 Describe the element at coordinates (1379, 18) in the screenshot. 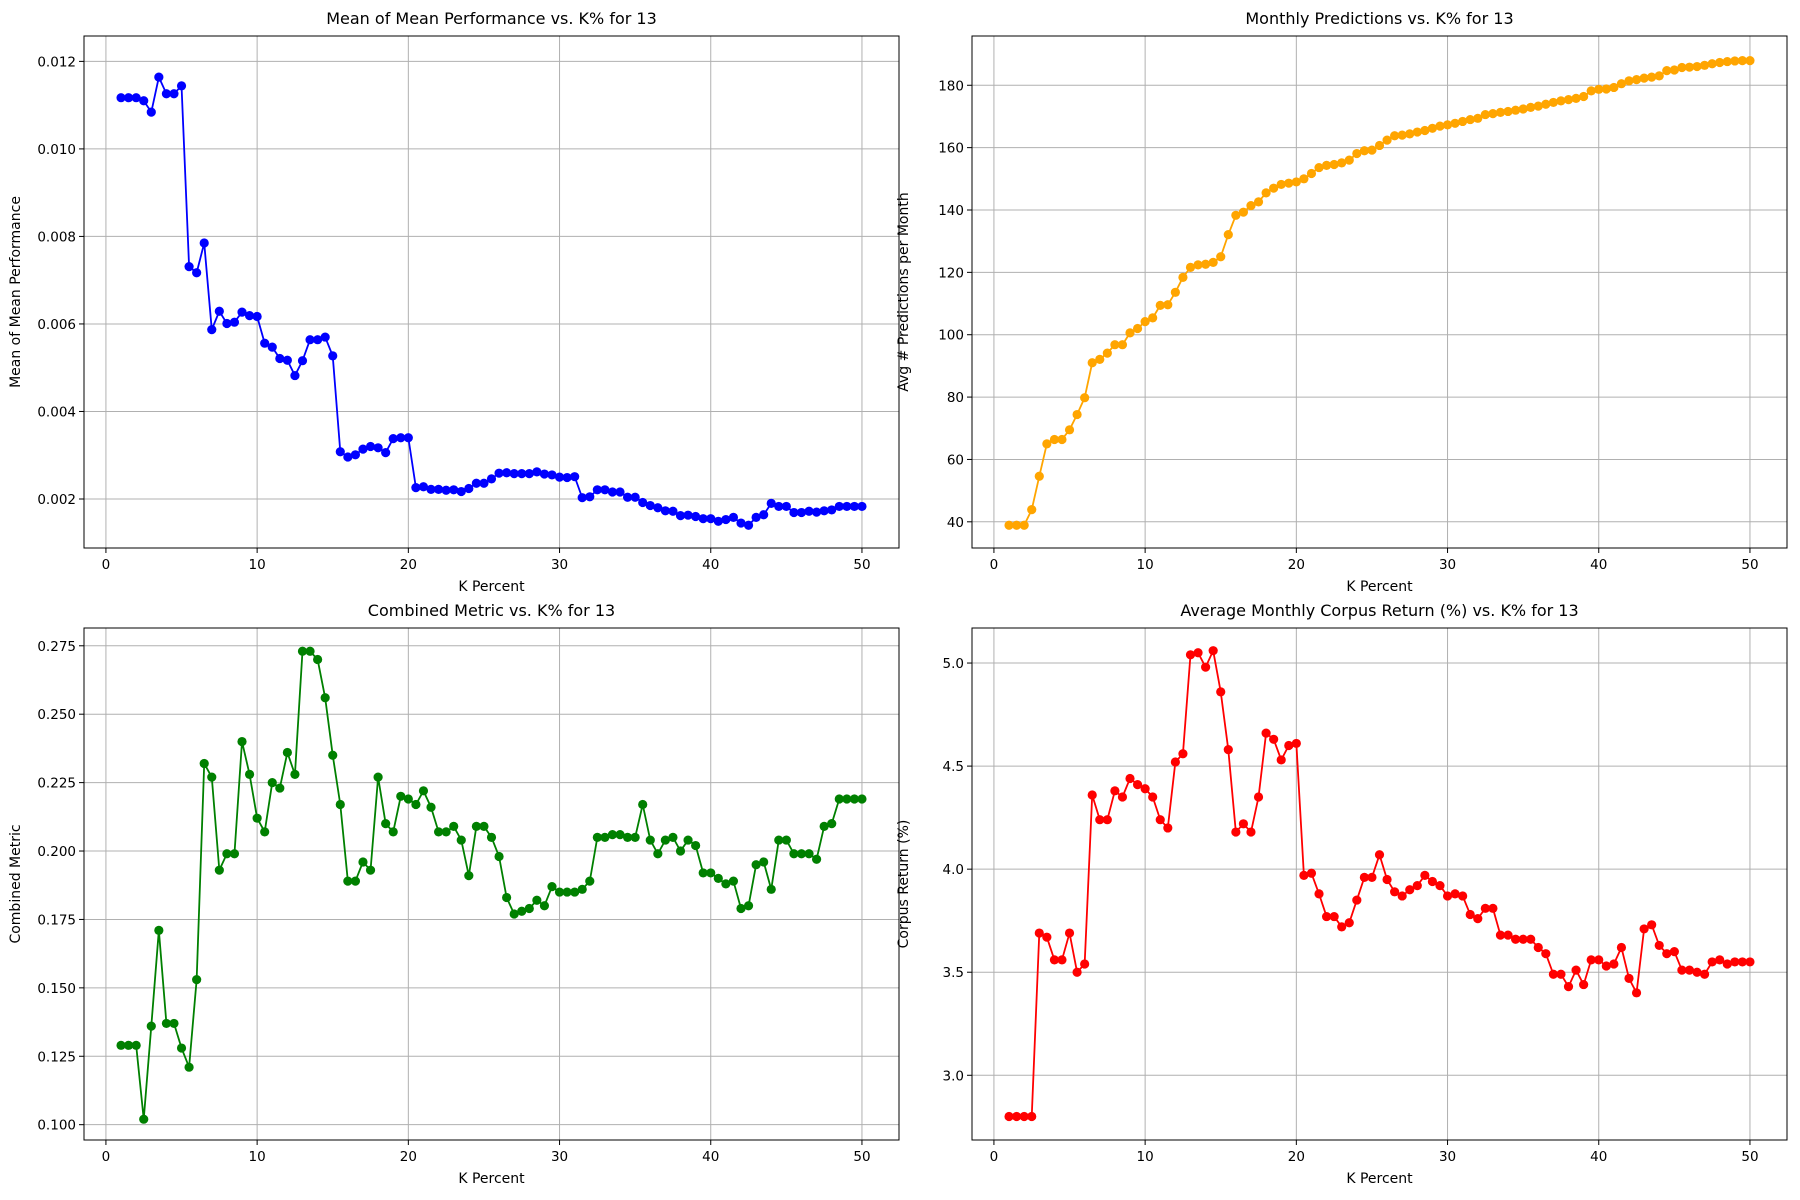

I see `chart-title: Monthly Predictions vs. K% for 13` at that location.